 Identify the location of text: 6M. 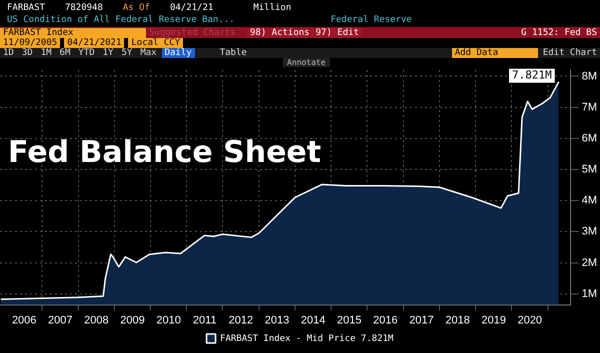
(65, 53).